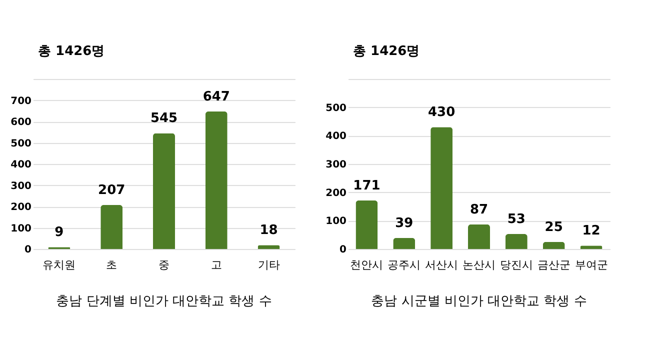 This screenshot has height=341, width=664. Describe the element at coordinates (553, 265) in the screenshot. I see `x-tick-label: 금산군` at that location.